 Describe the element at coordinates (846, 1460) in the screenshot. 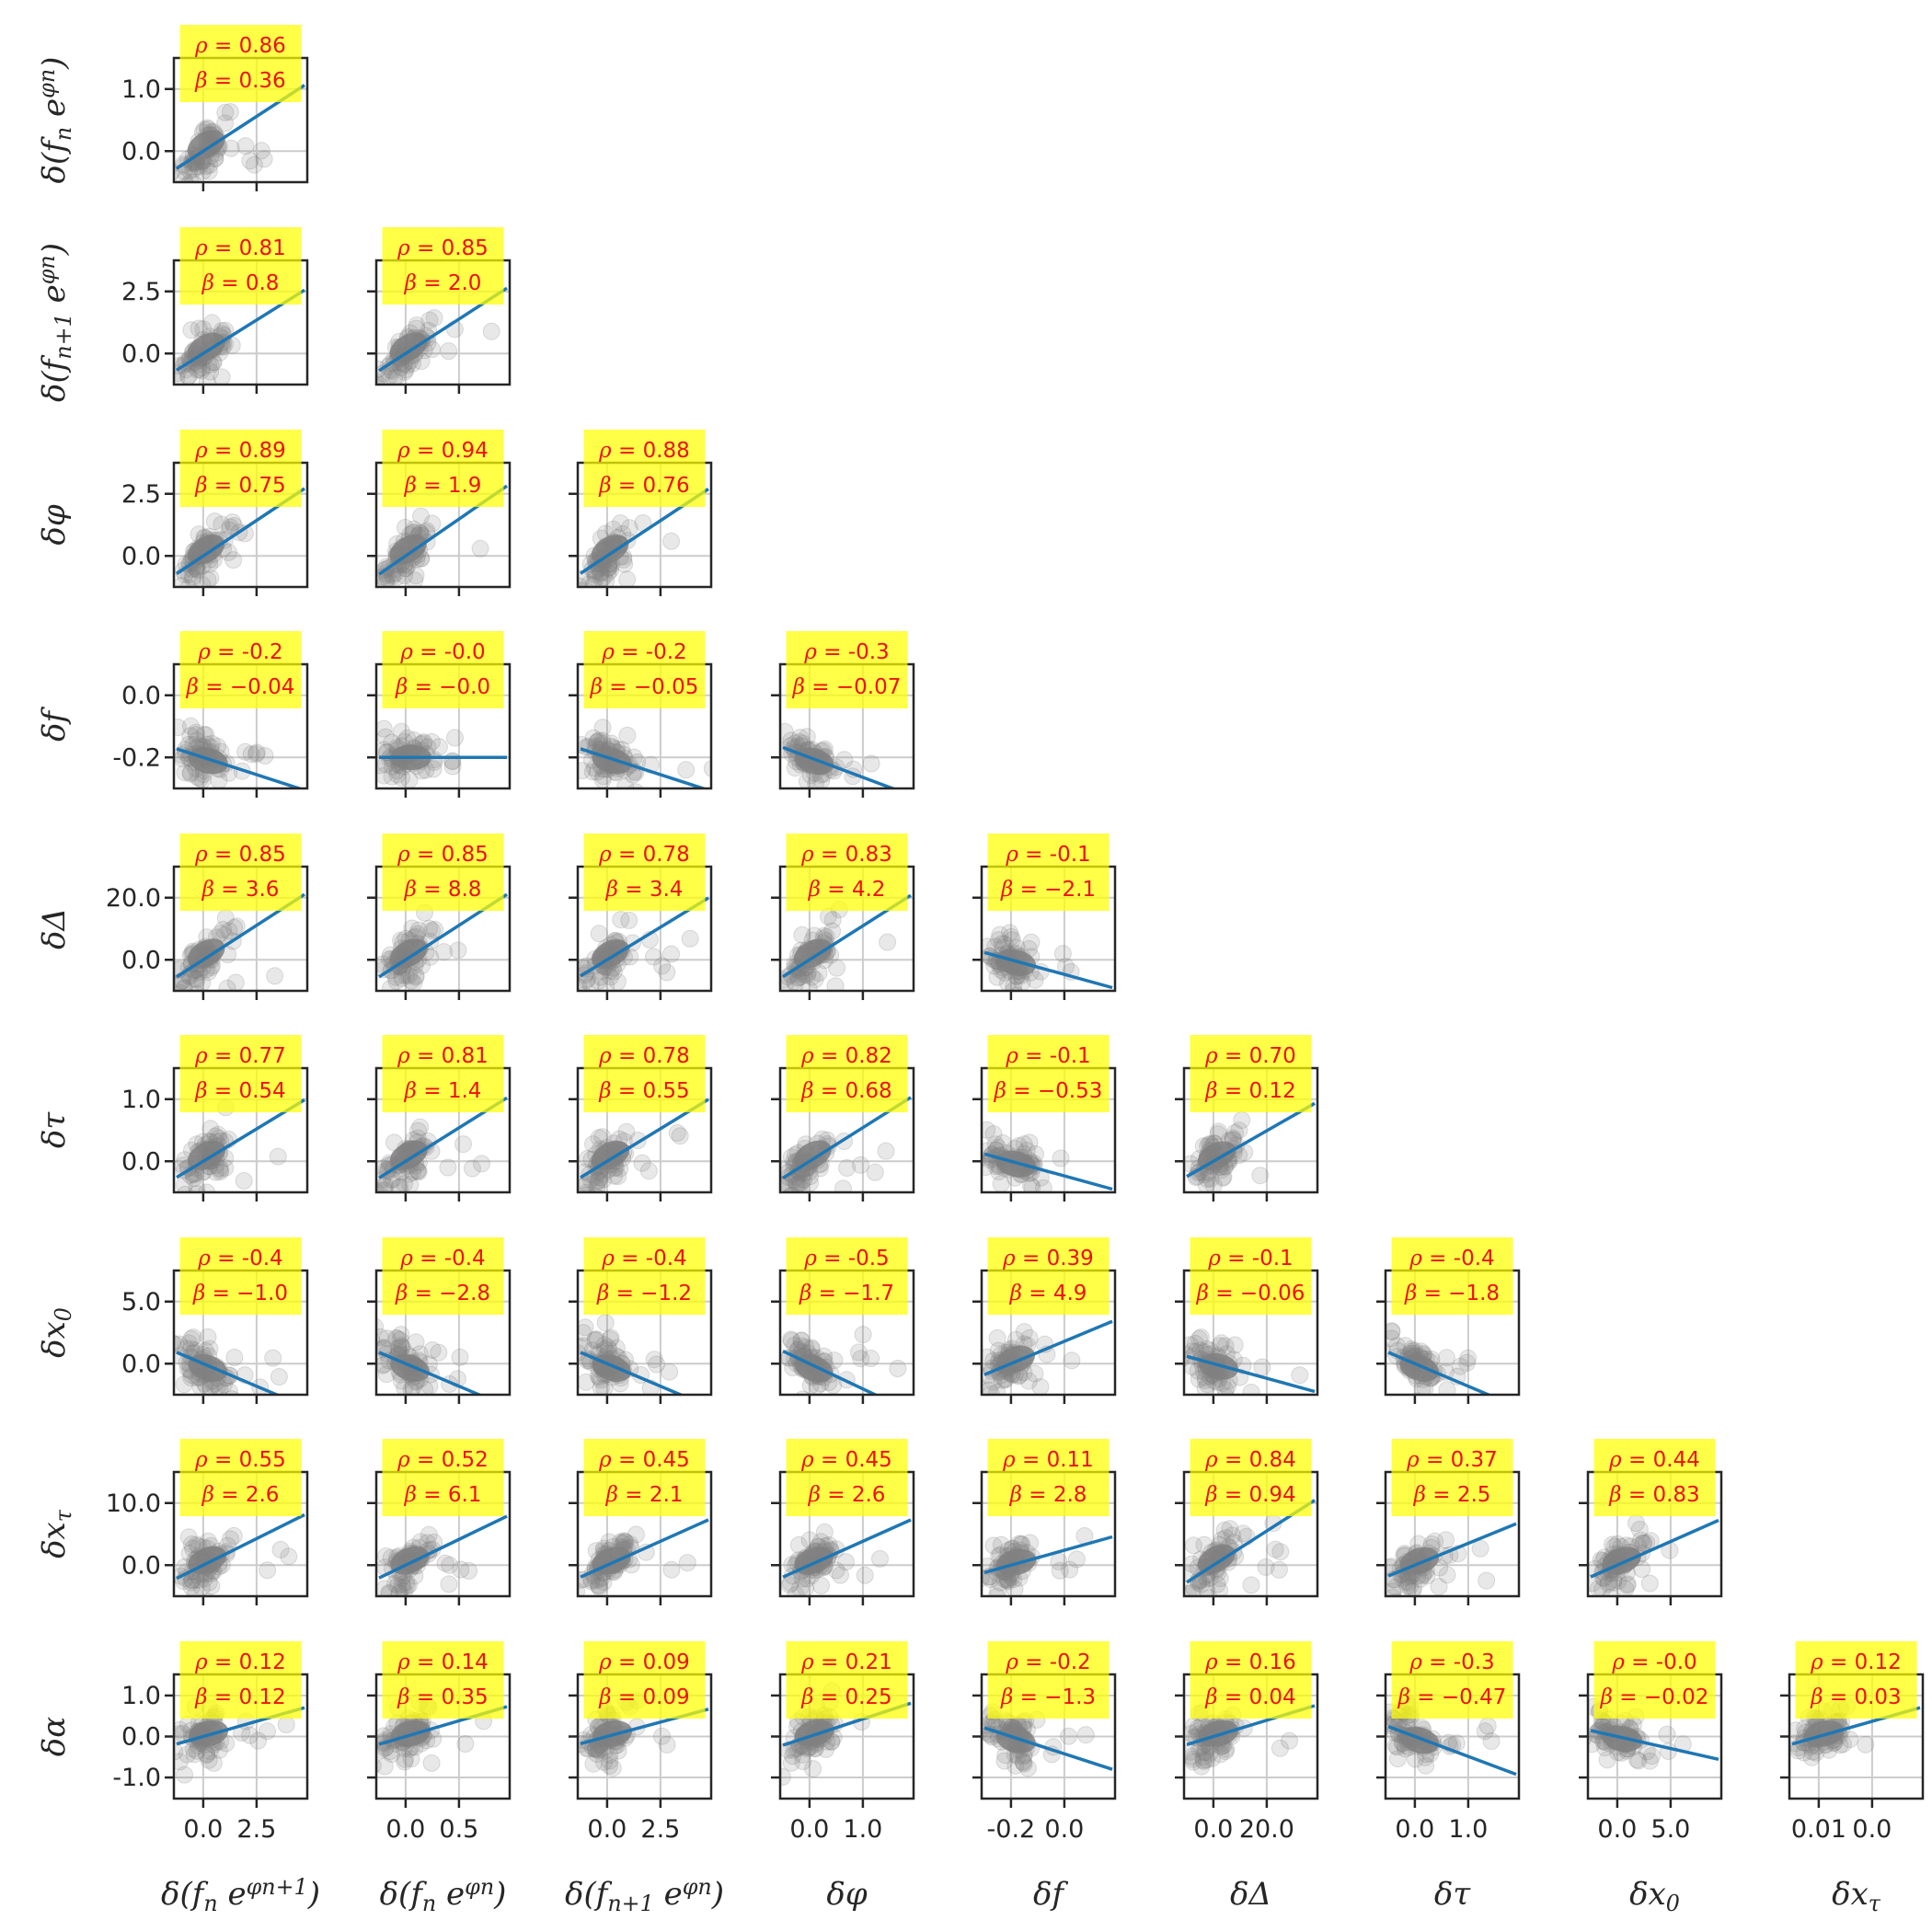

I see `rho-label: ρ = 0.45` at that location.